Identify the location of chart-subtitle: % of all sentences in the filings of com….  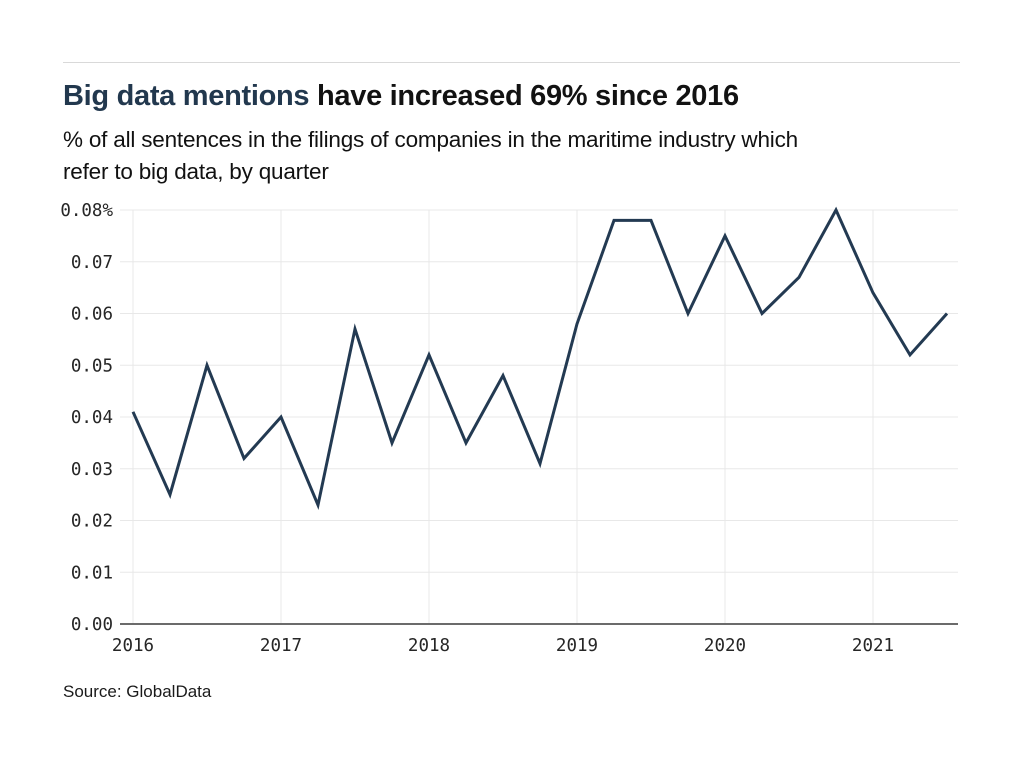
(430, 156).